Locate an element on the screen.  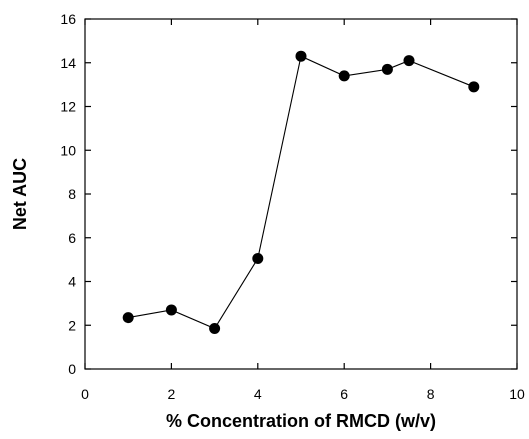
x-tick-label: 8 is located at coordinates (431, 394).